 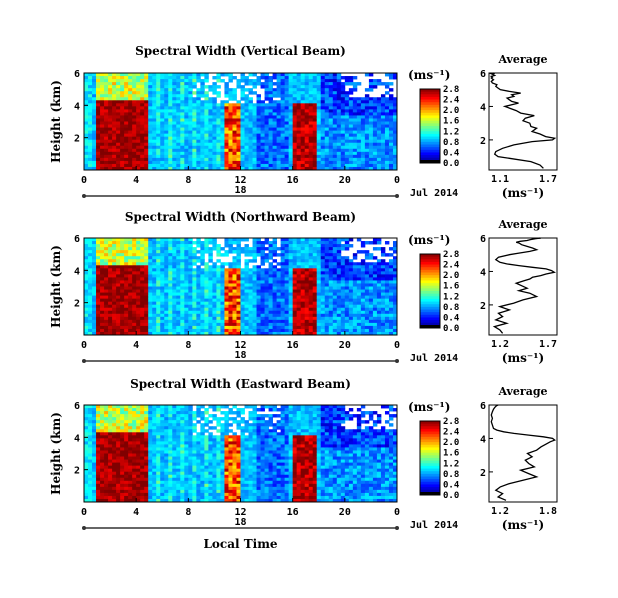 I want to click on panel-title: Spectral Width (Vertical Beam), so click(x=240, y=51).